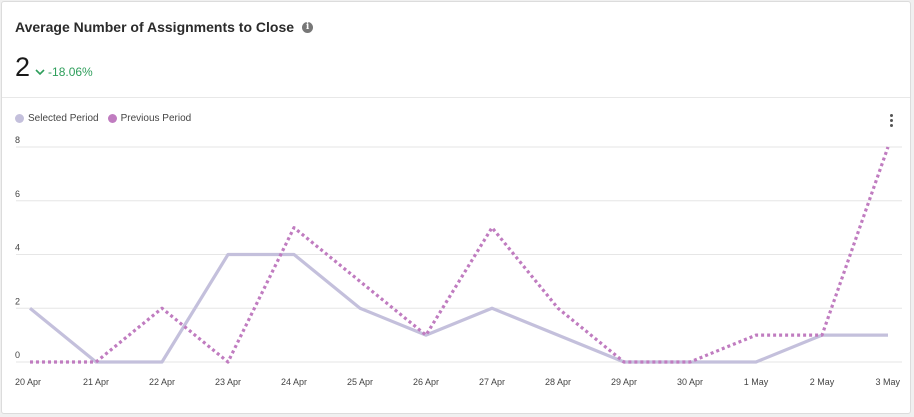  Describe the element at coordinates (112, 118) in the screenshot. I see `legend-dot-previous` at that location.